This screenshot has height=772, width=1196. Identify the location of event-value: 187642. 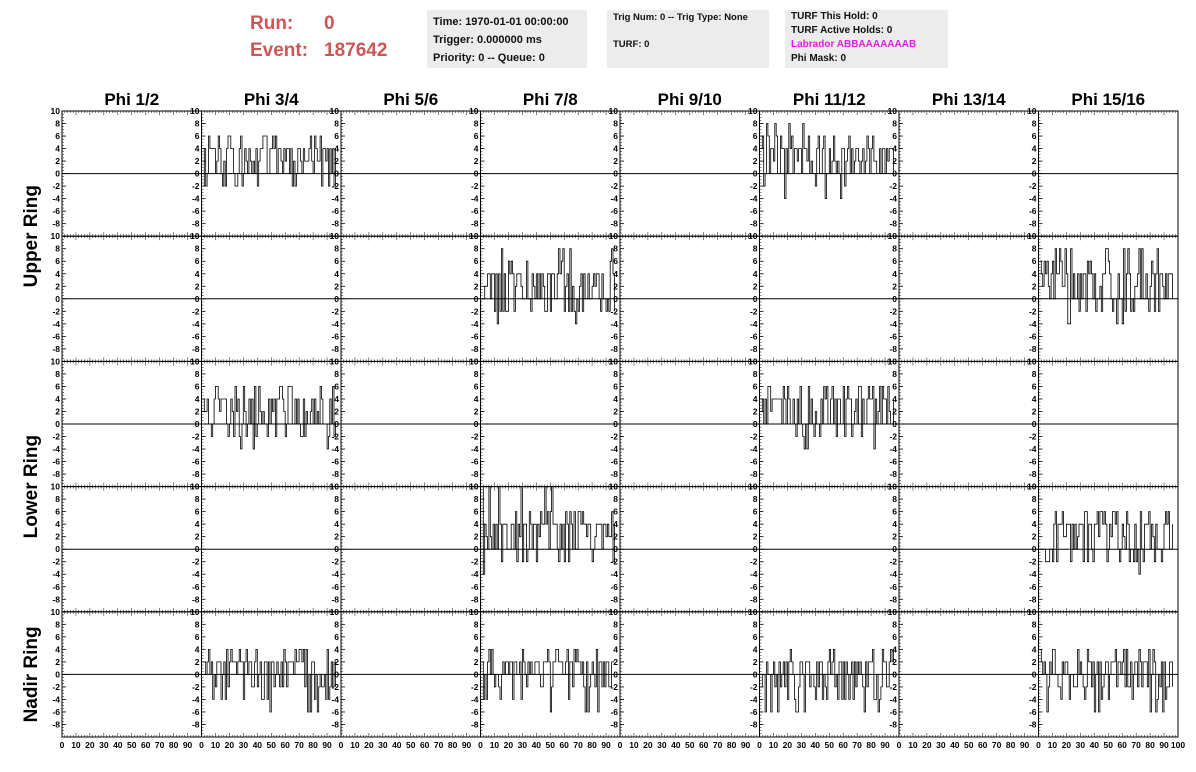
(356, 50).